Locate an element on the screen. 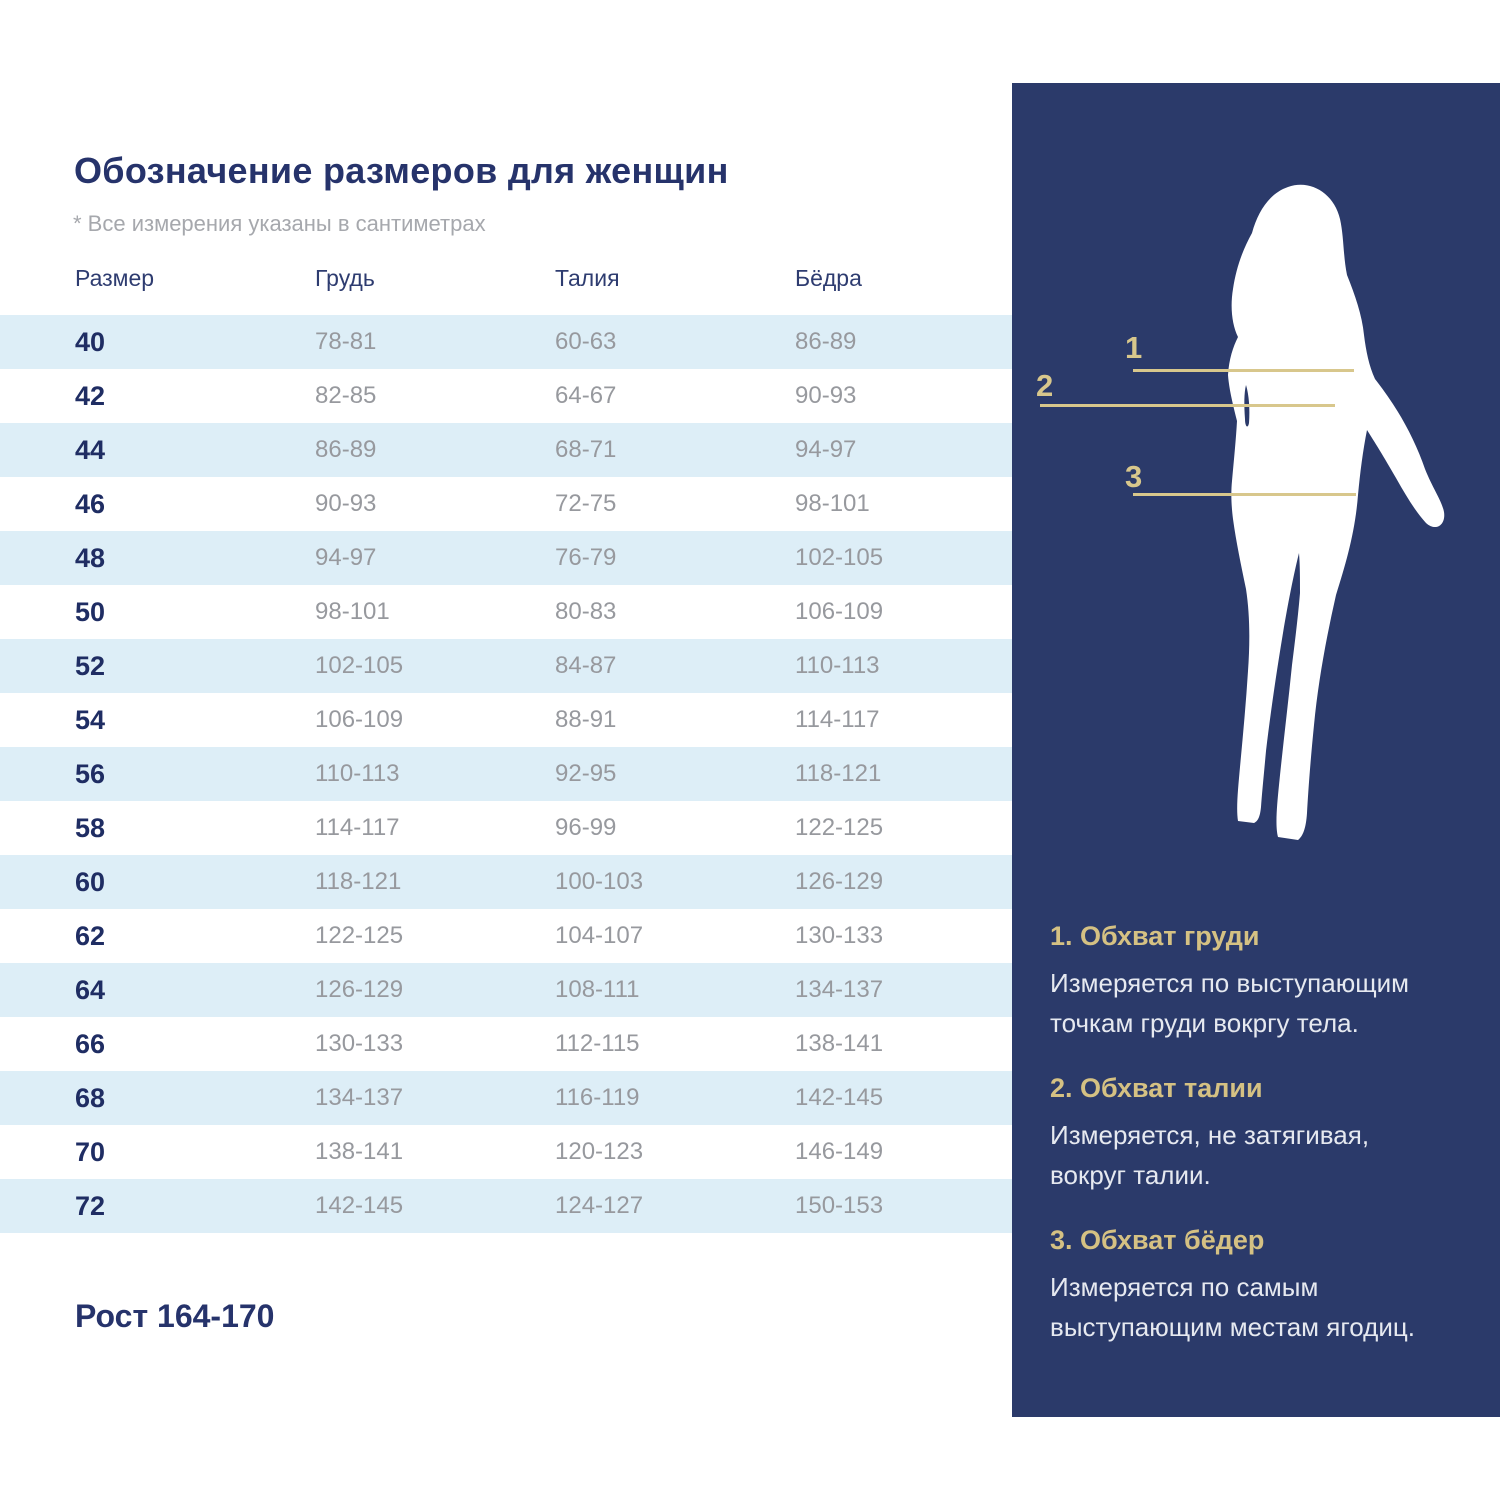 This screenshot has width=1500, height=1500. measure-cell: 60-63 is located at coordinates (586, 341).